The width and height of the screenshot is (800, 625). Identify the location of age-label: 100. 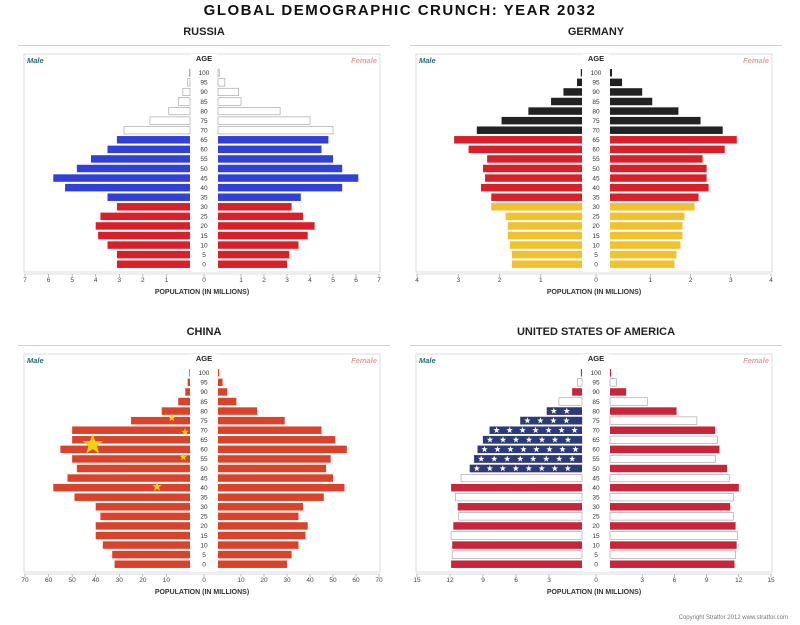
(204, 73).